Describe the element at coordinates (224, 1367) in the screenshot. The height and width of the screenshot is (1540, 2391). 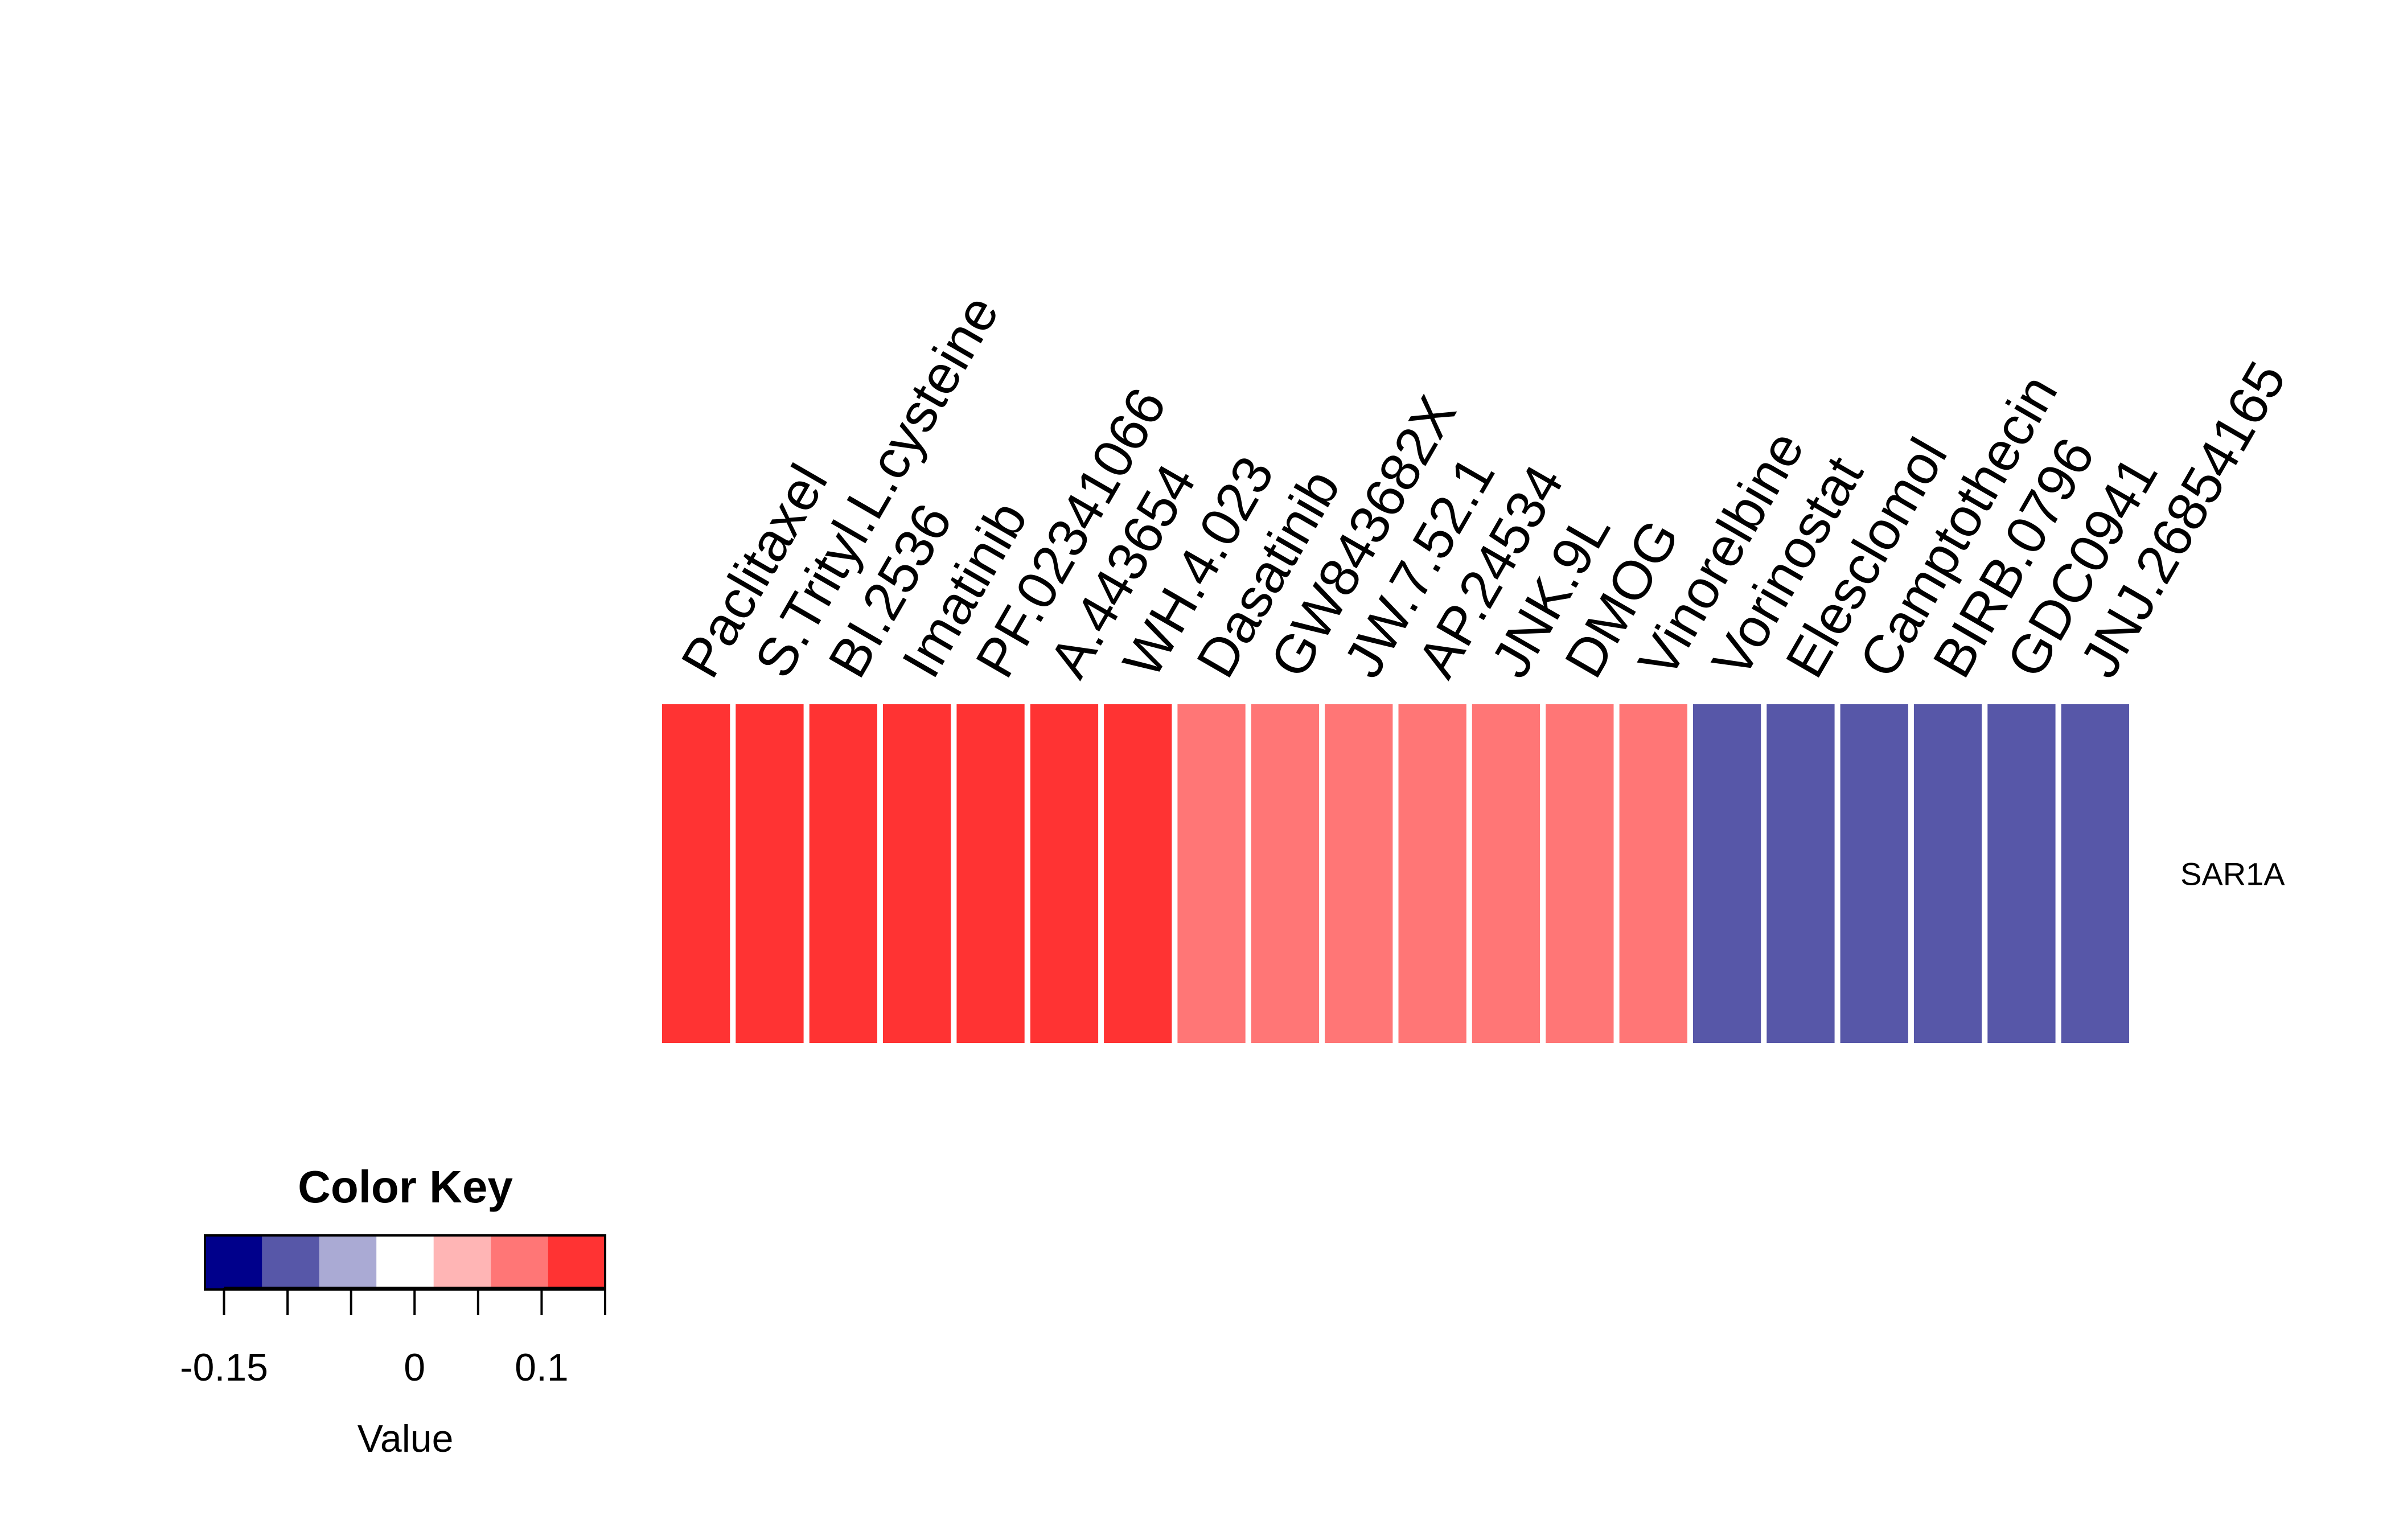
I see `color-key-tick-label: -0.15` at that location.